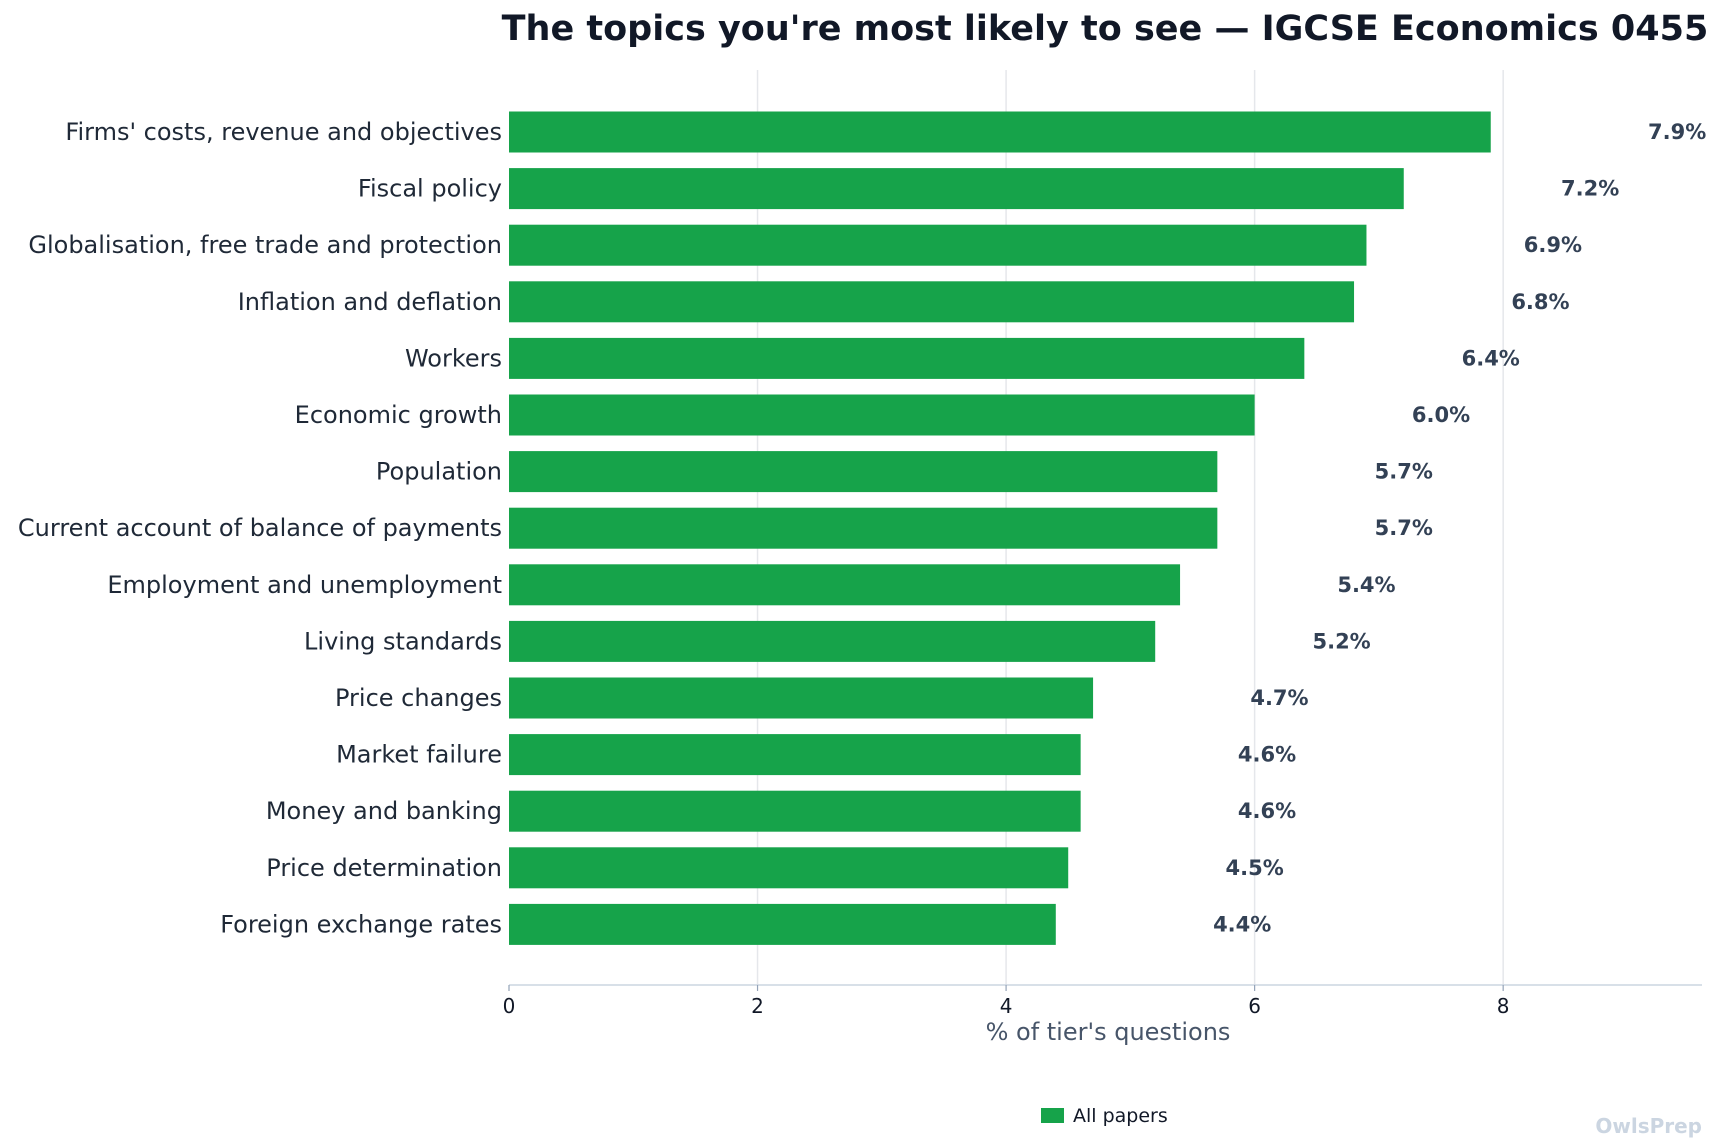 The height and width of the screenshot is (1145, 1710). What do you see at coordinates (384, 868) in the screenshot?
I see `category-label: Price determination` at bounding box center [384, 868].